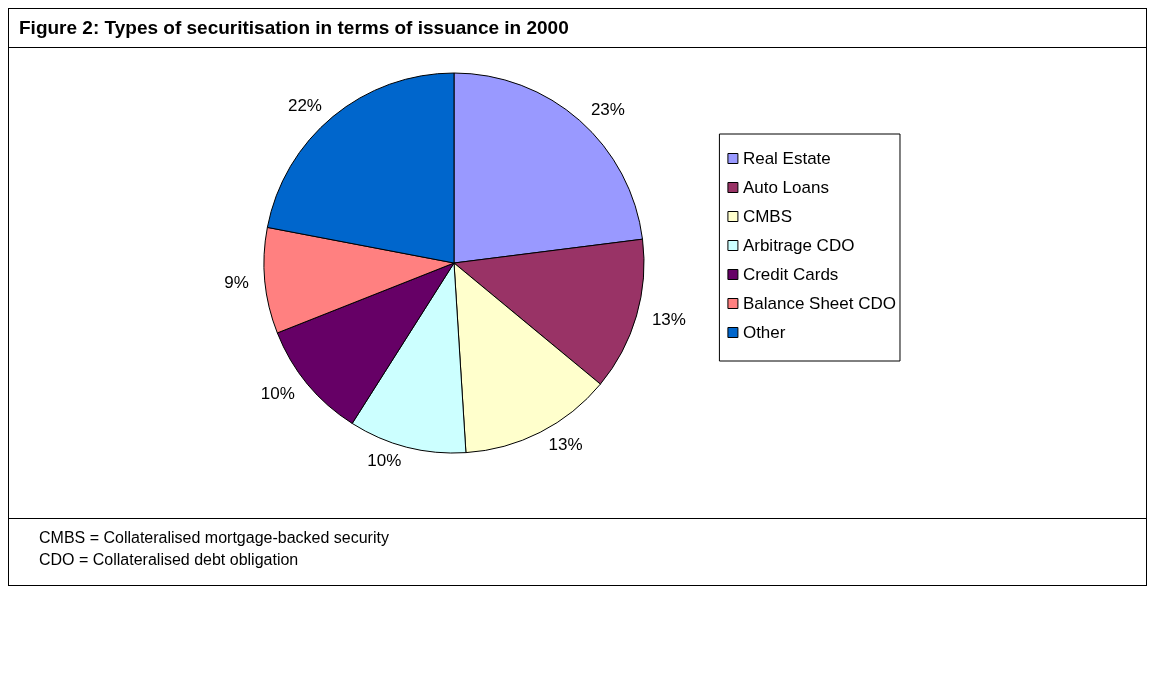 The width and height of the screenshot is (1155, 690). I want to click on legend-label: Arbitrage CDO, so click(798, 245).